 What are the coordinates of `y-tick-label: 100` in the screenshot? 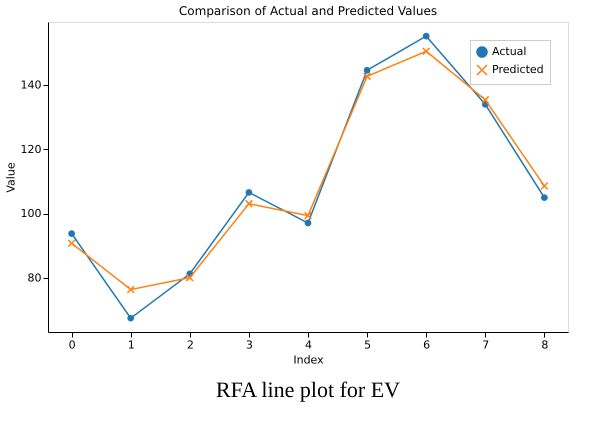 It's located at (31, 213).